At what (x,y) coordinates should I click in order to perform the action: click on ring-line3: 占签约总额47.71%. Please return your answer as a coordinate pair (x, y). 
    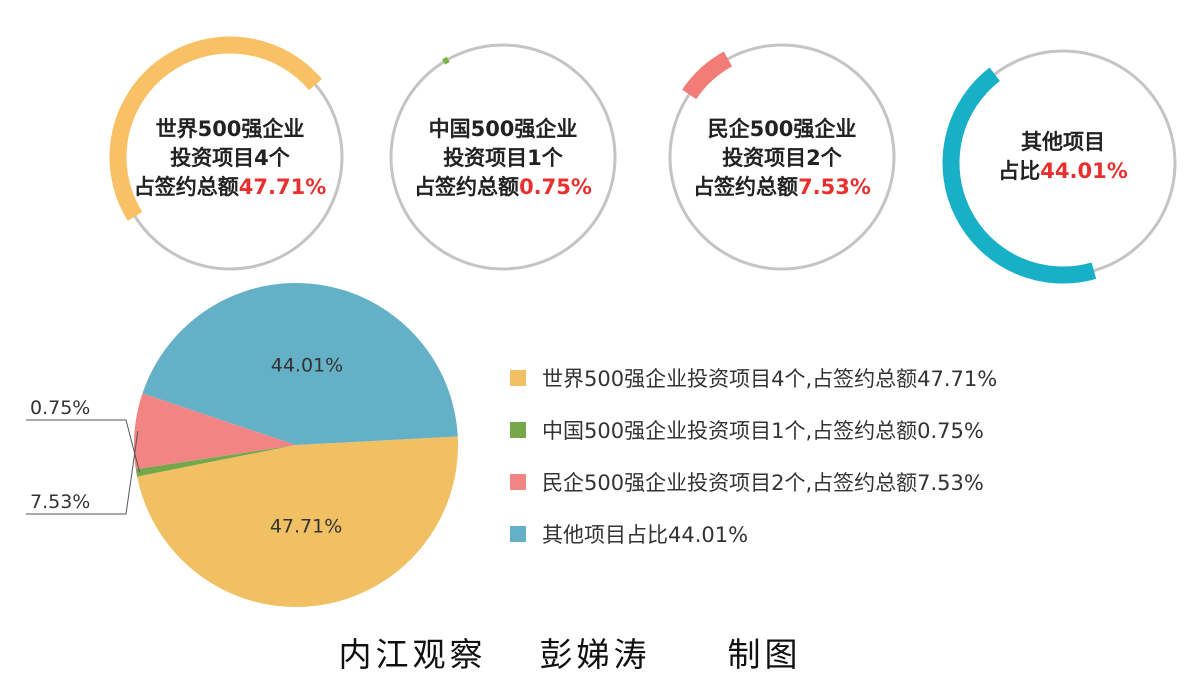
    Looking at the image, I should click on (230, 187).